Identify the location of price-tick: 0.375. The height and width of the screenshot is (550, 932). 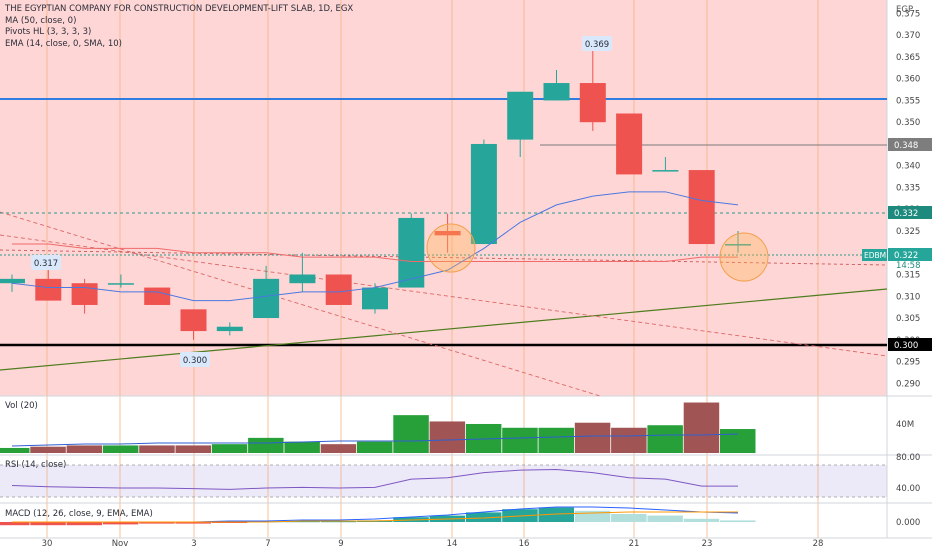
(908, 14).